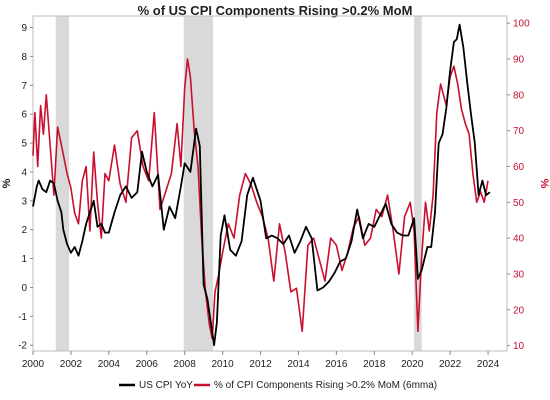  What do you see at coordinates (22, 346) in the screenshot?
I see `y-left-tick-label: -2` at bounding box center [22, 346].